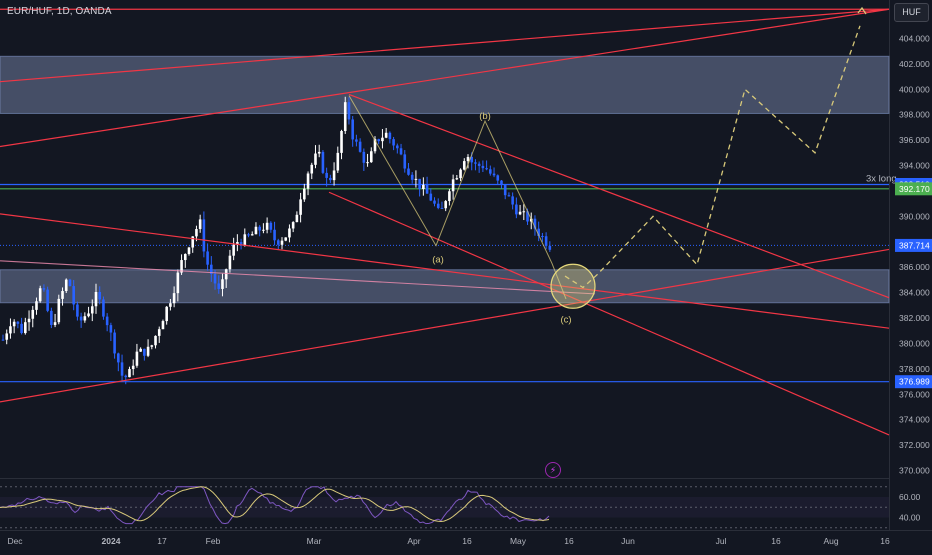  What do you see at coordinates (913, 382) in the screenshot?
I see `price-tag-bg` at bounding box center [913, 382].